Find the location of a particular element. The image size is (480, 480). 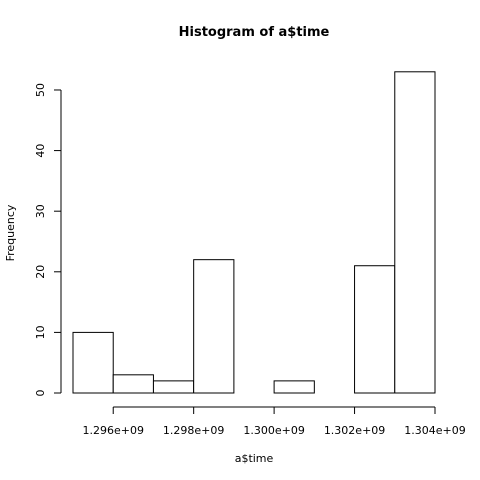

y-axis-label: Frequency is located at coordinates (10, 232).